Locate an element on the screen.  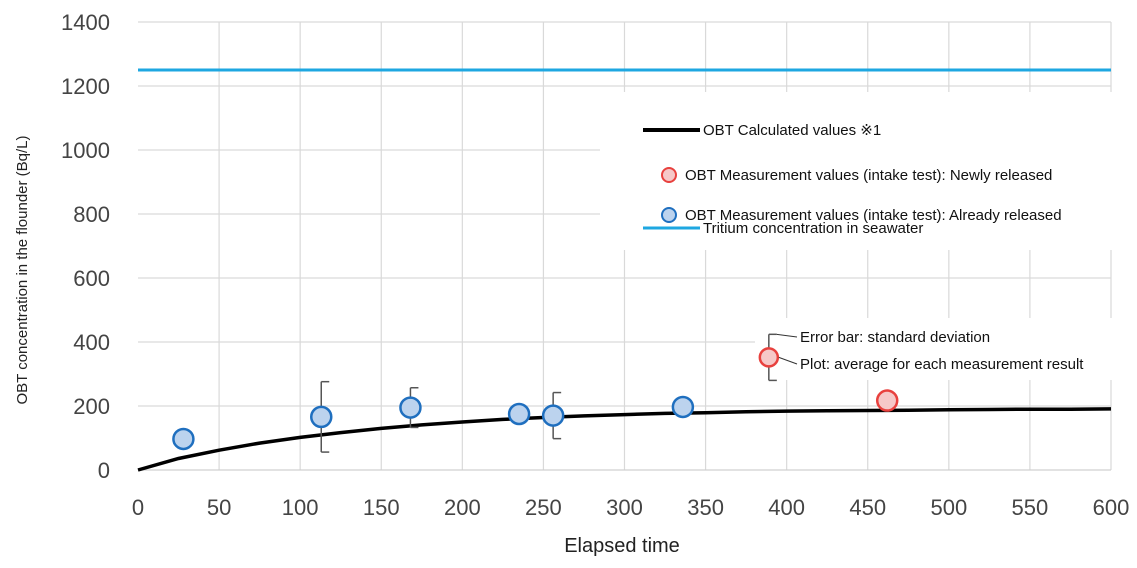
y-tick-label: 1400 is located at coordinates (85, 22).